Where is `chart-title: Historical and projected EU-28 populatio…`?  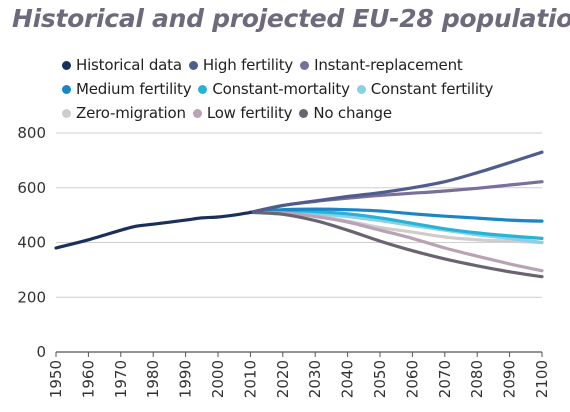 chart-title: Historical and projected EU-28 populatio… is located at coordinates (291, 18).